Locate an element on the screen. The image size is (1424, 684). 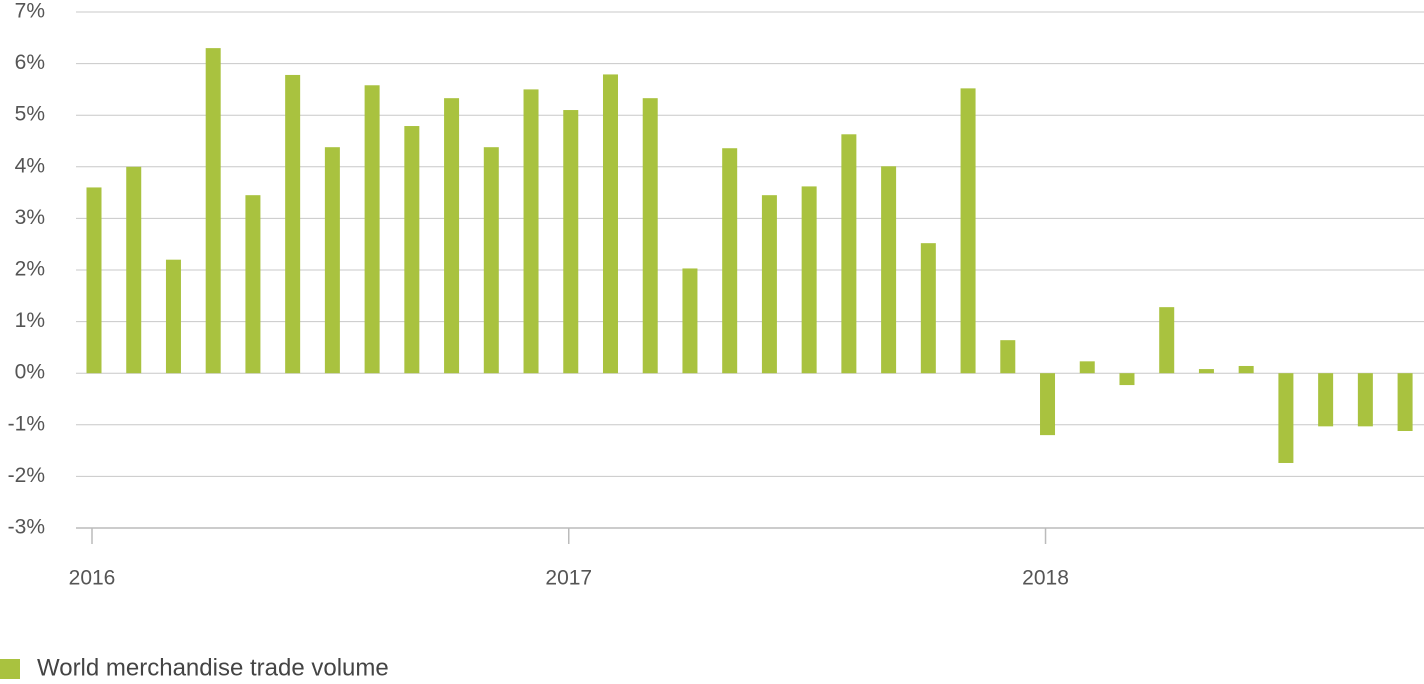
y-tick-label: -1% is located at coordinates (26, 423).